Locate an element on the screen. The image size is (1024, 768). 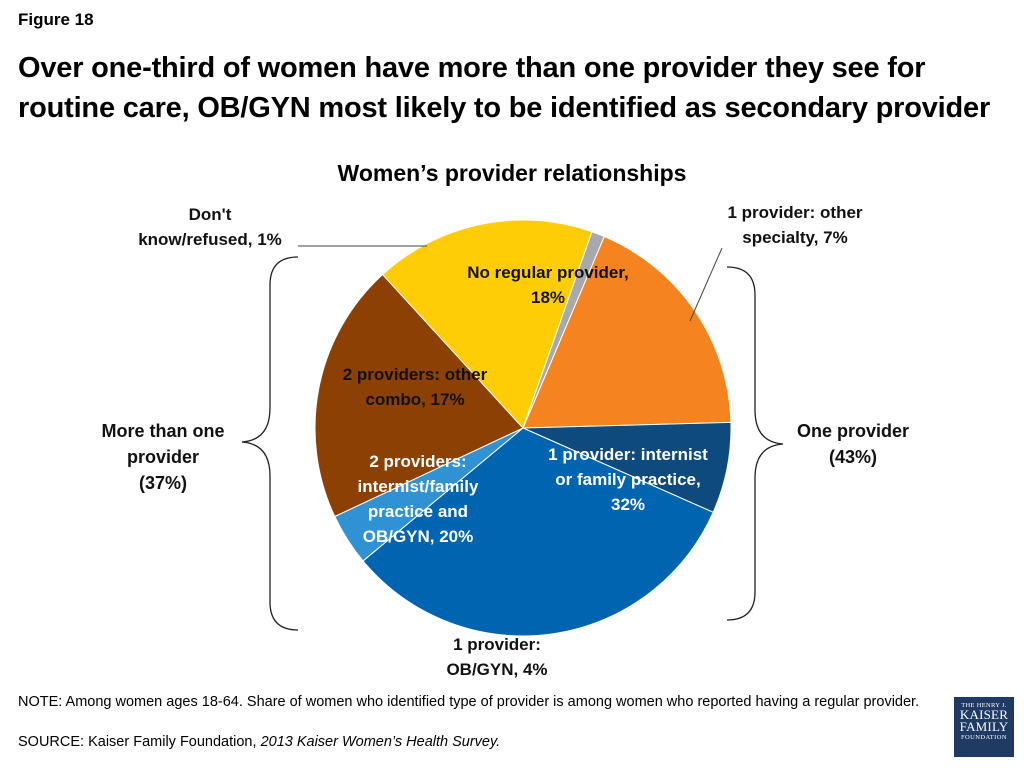
slice-label-other-specialty: 1 provider: other specialty, 7% is located at coordinates (794, 225).